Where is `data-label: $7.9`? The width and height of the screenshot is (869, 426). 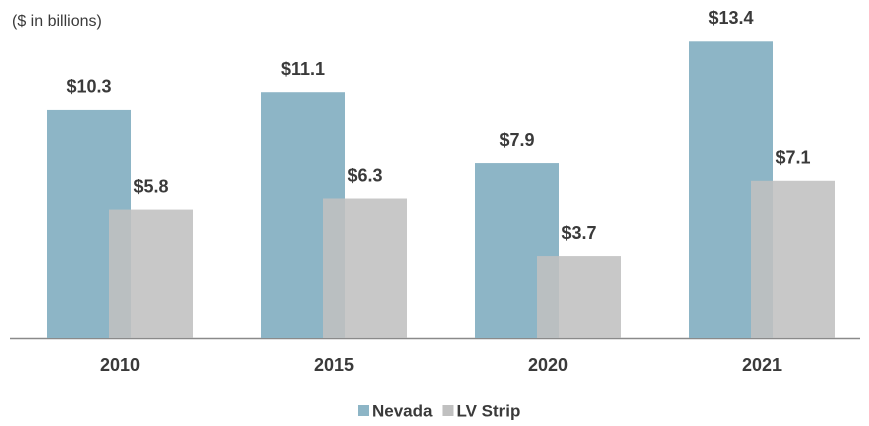
data-label: $7.9 is located at coordinates (516, 140).